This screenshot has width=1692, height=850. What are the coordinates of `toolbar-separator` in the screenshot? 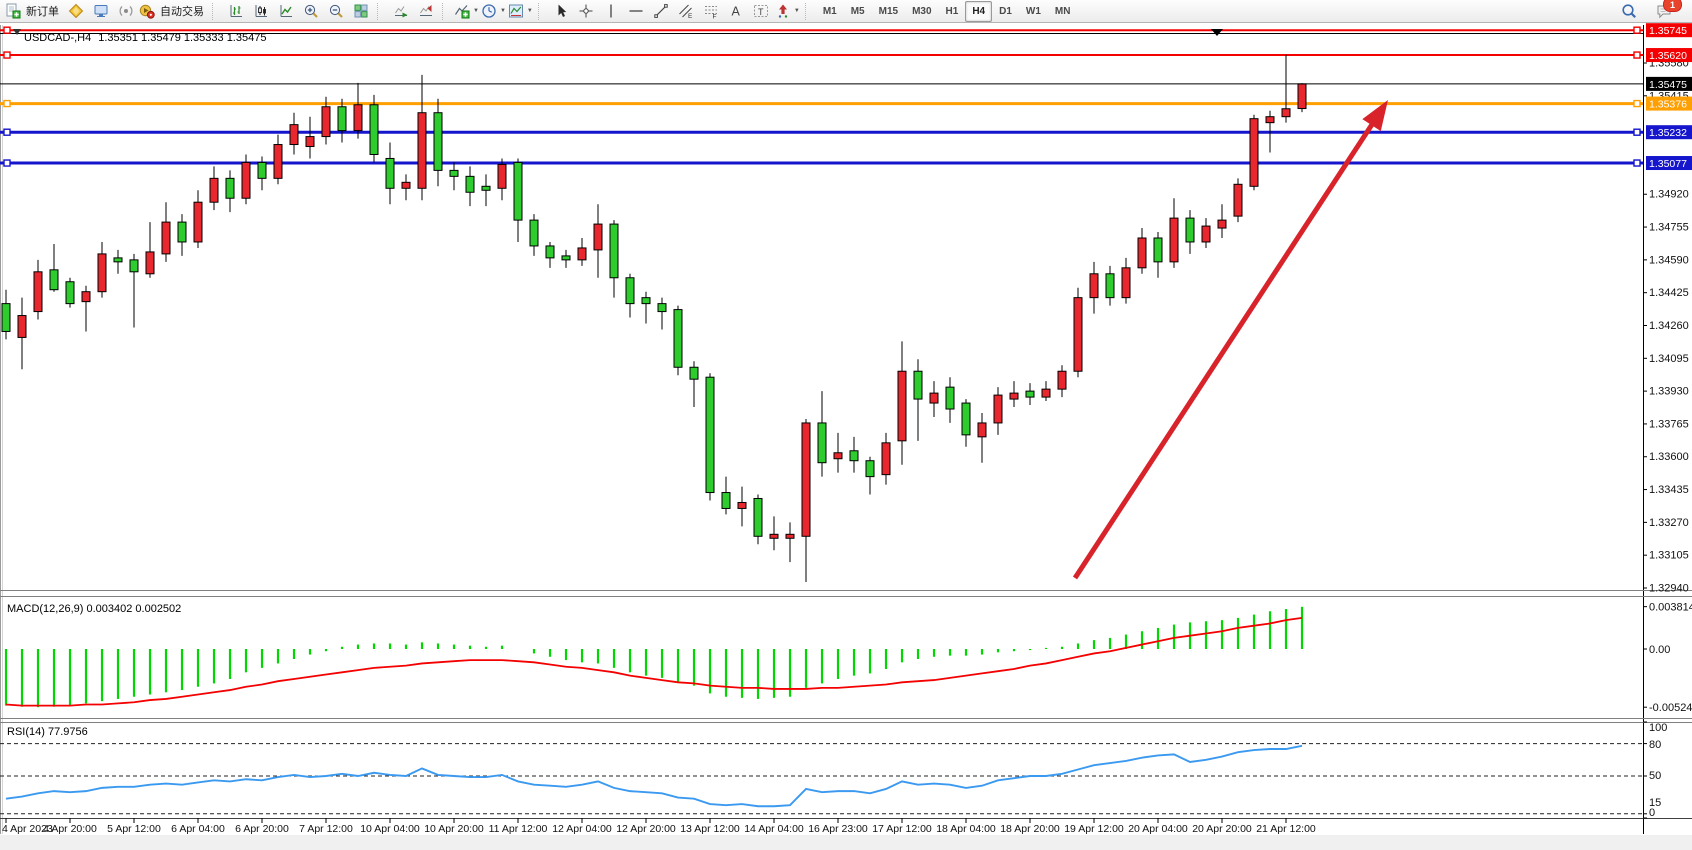 It's located at (216, 11).